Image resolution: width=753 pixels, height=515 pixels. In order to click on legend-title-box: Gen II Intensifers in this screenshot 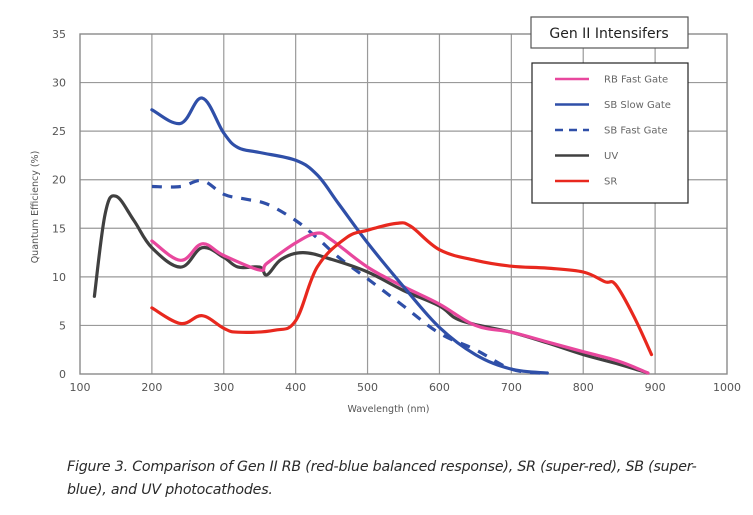, I will do `click(609, 32)`.